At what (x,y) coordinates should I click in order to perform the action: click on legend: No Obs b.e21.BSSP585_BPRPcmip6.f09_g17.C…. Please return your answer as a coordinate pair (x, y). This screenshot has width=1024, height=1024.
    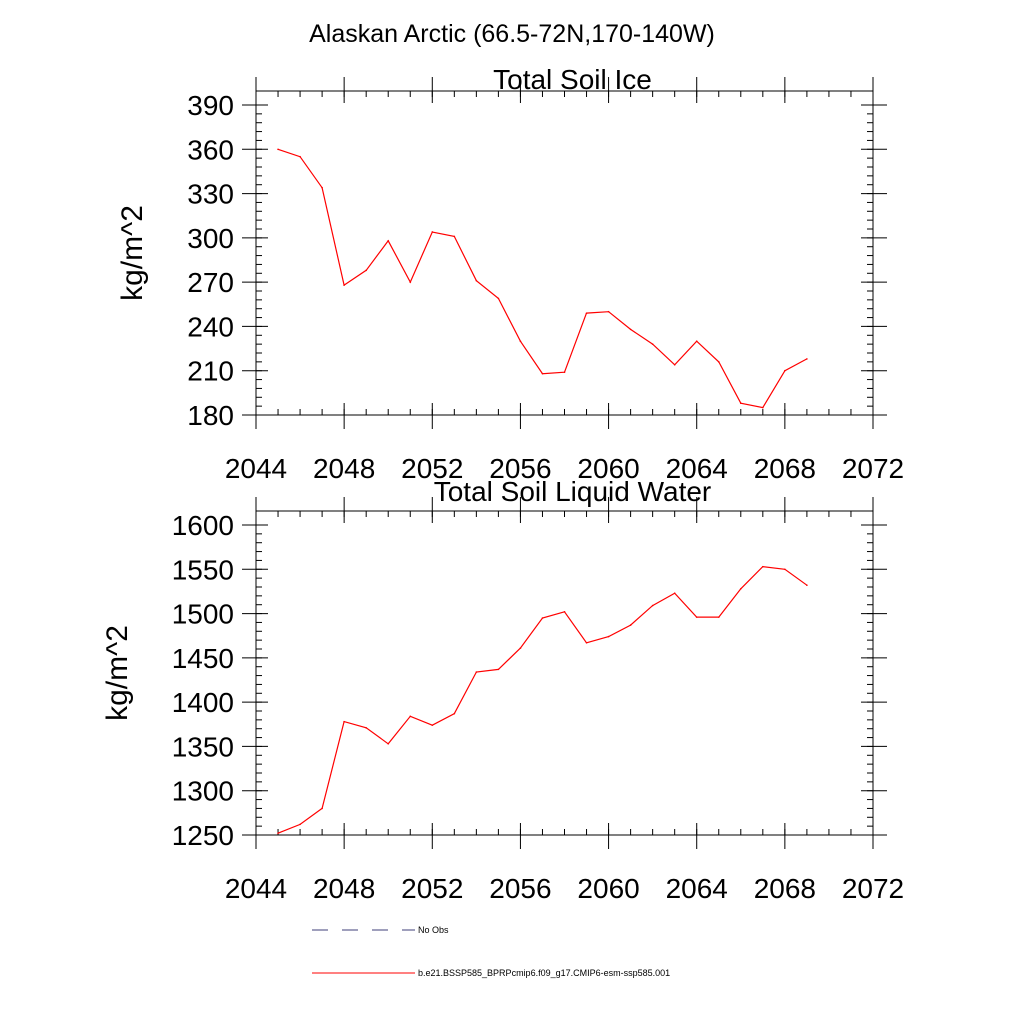
    Looking at the image, I should click on (491, 951).